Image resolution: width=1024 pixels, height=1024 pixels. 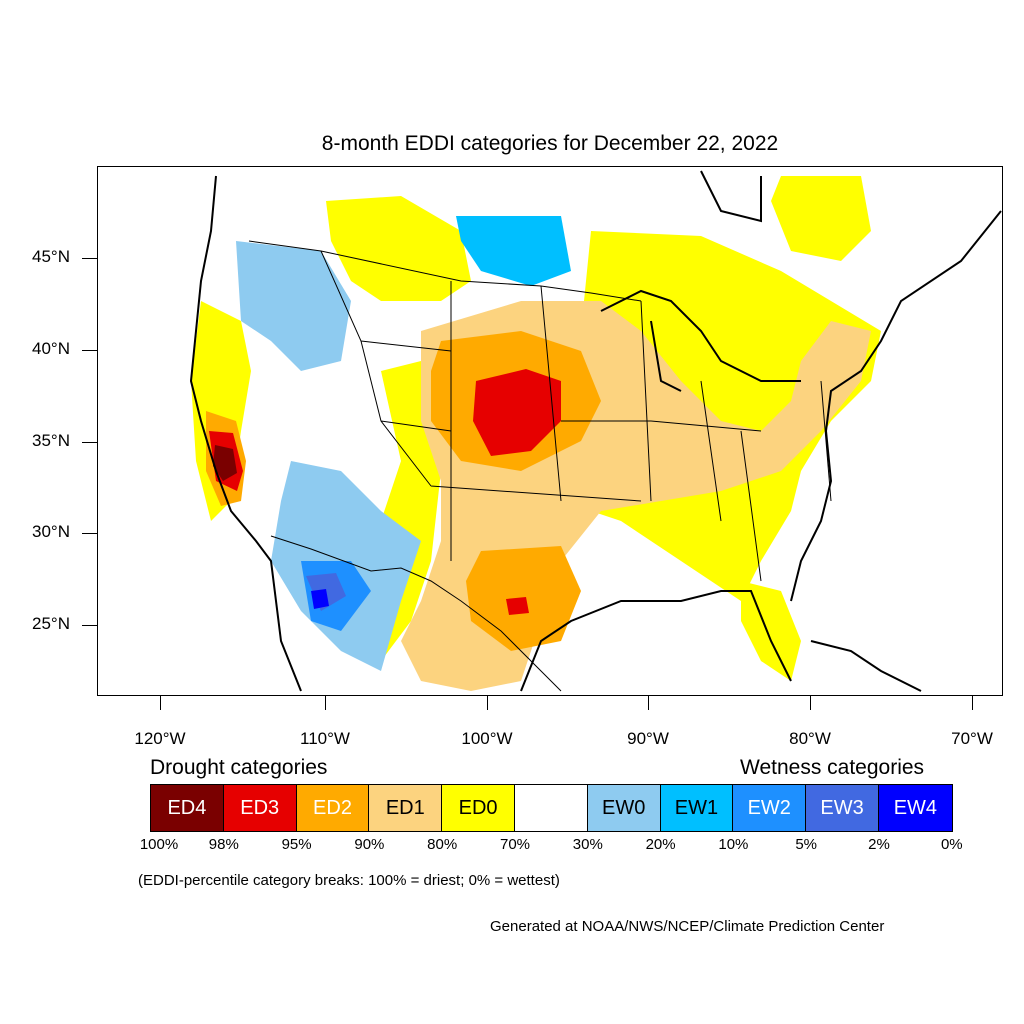 What do you see at coordinates (656, 641) in the screenshot?
I see `gulf-coast` at bounding box center [656, 641].